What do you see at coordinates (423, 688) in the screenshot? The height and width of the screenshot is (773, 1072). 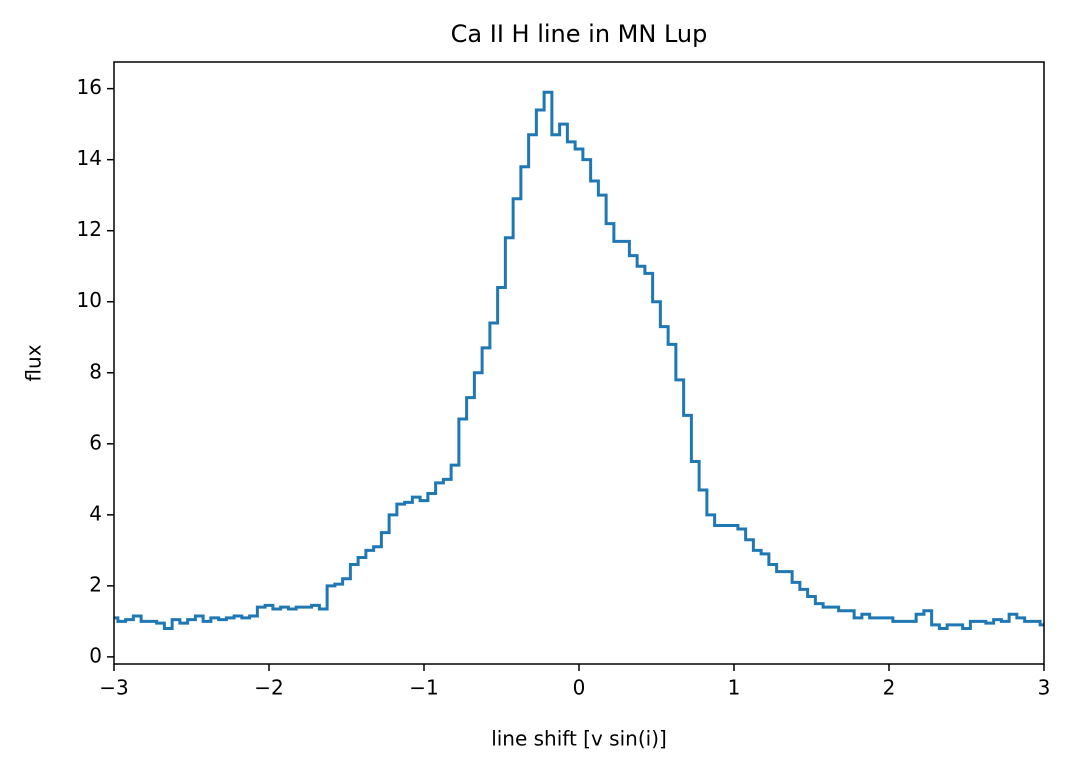 I see `x-tick-label: −1` at bounding box center [423, 688].